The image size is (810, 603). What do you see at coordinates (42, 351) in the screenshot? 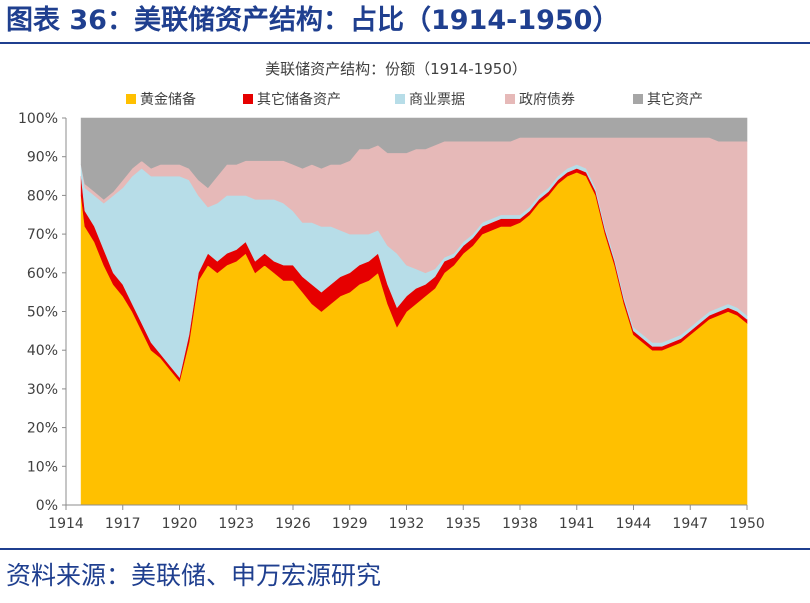
I see `y-tick-label: 40%` at bounding box center [42, 351].